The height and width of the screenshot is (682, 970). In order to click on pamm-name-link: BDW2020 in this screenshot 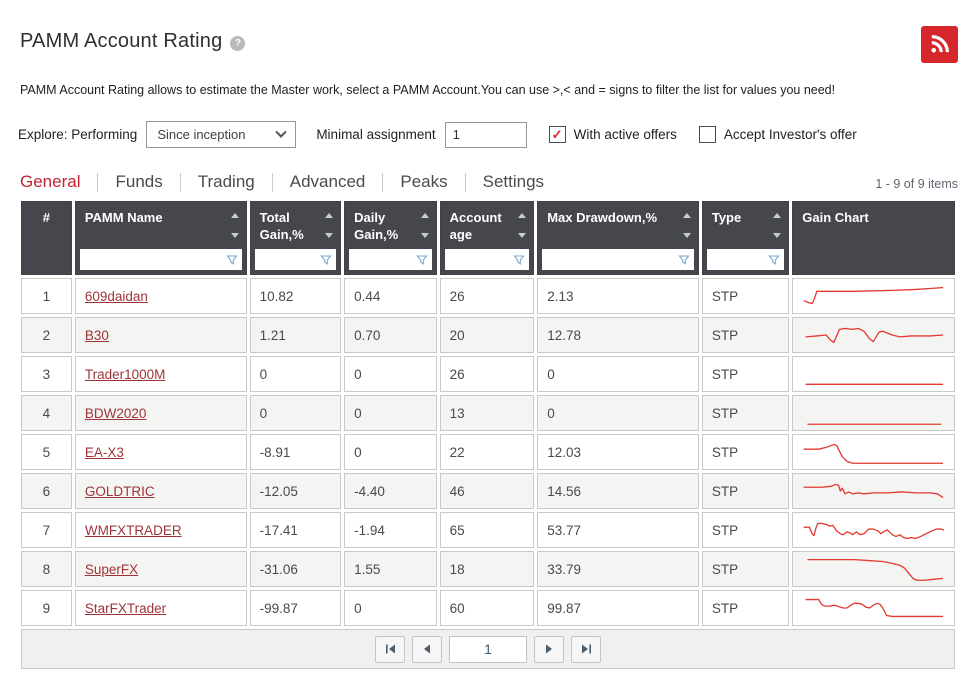, I will do `click(115, 413)`.